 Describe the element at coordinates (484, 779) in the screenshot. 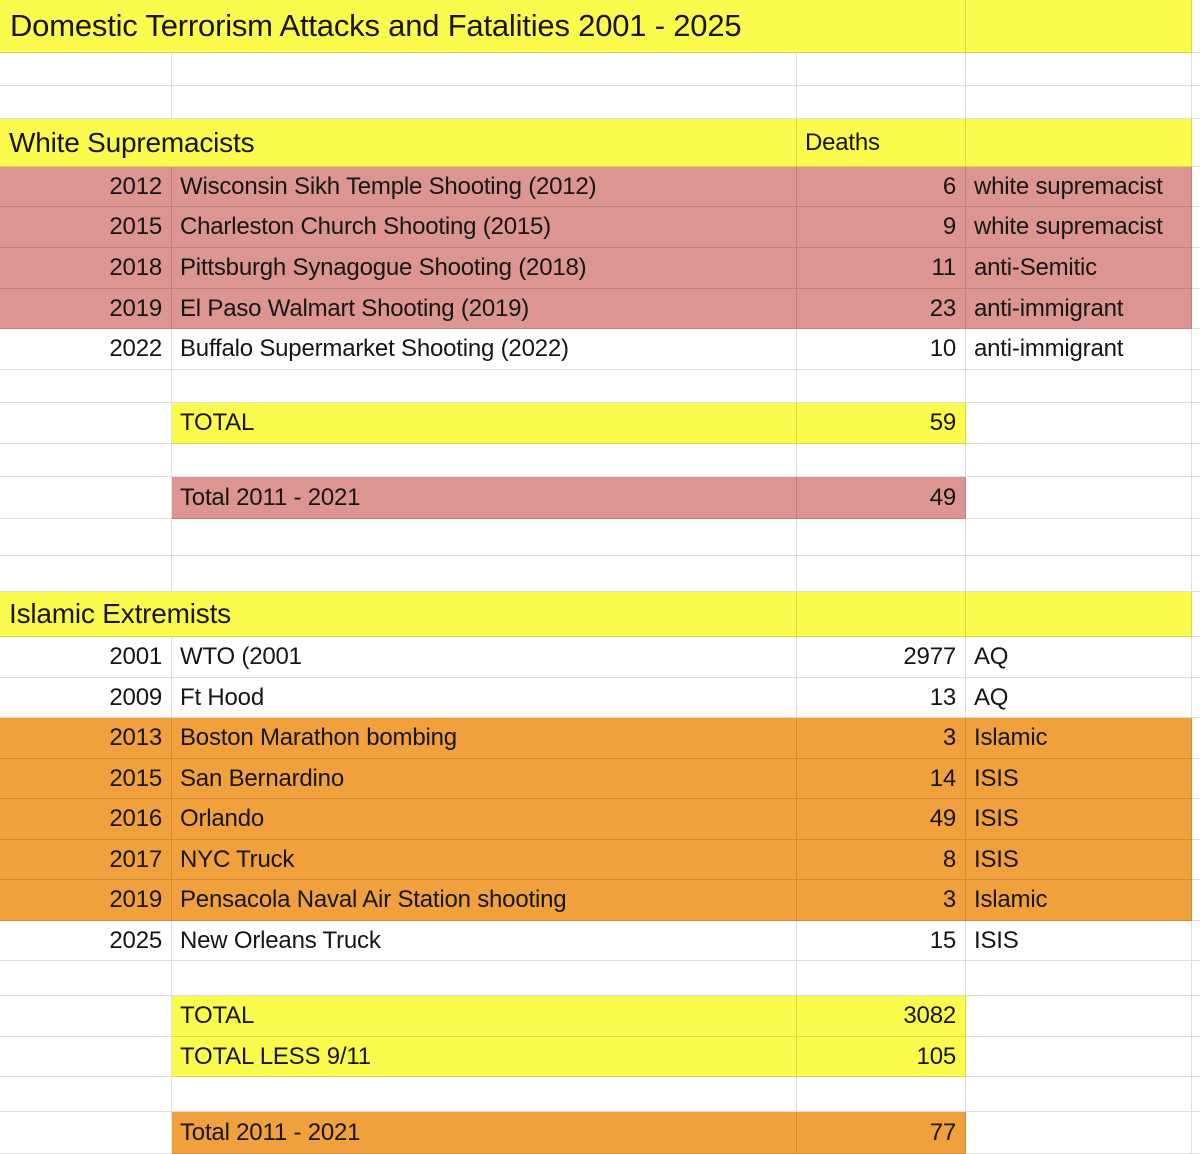

I see `event-cell: San Bernardino` at that location.